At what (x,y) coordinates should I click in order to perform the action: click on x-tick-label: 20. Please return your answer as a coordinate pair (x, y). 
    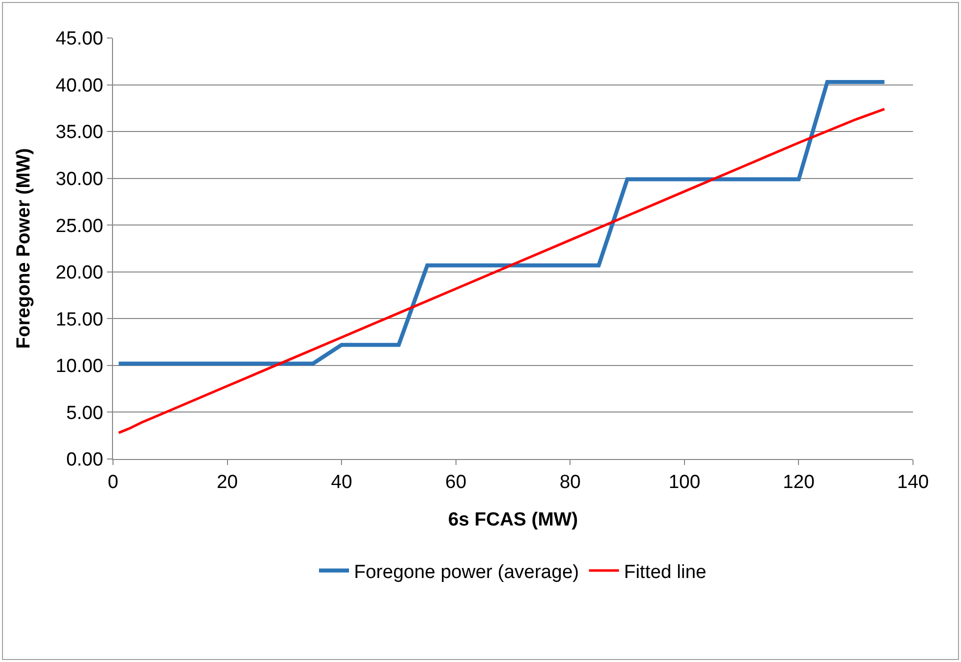
    Looking at the image, I should click on (227, 482).